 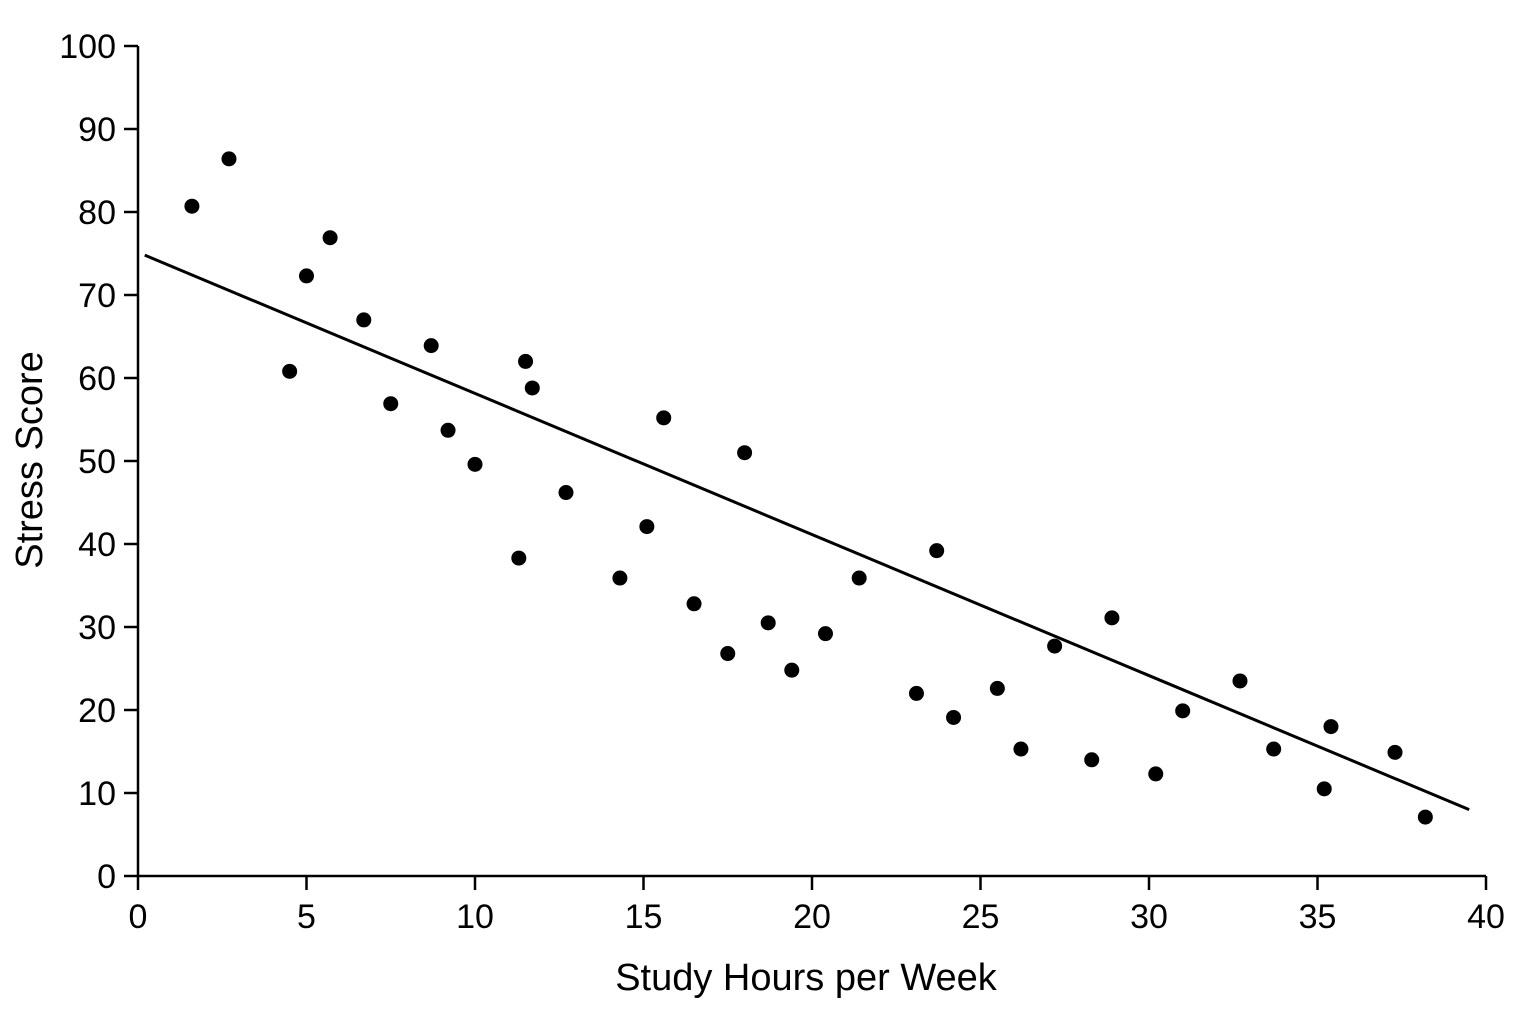 What do you see at coordinates (106, 877) in the screenshot?
I see `y-tick-label: 0` at bounding box center [106, 877].